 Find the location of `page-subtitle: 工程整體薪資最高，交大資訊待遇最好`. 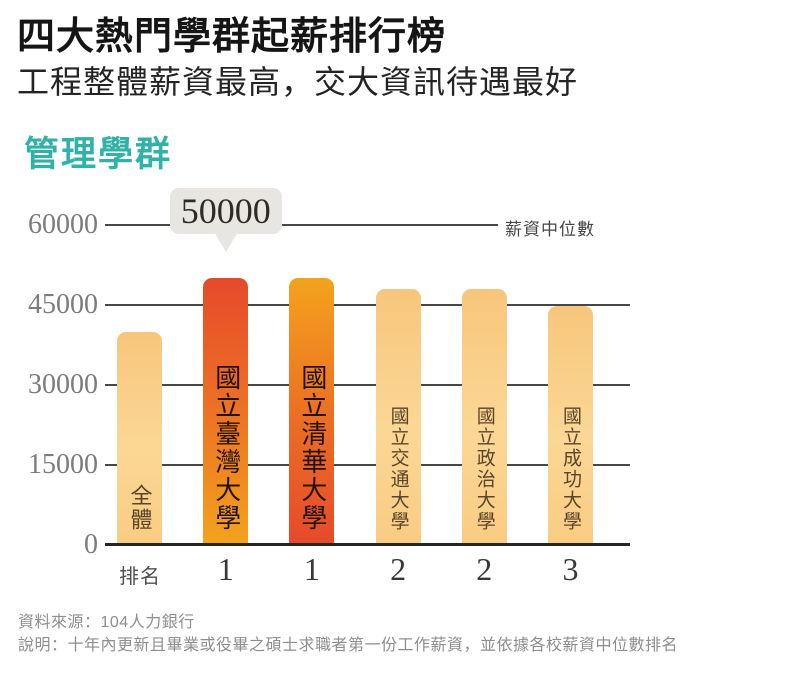

page-subtitle: 工程整體薪資最高，交大資訊待遇最好 is located at coordinates (298, 82).